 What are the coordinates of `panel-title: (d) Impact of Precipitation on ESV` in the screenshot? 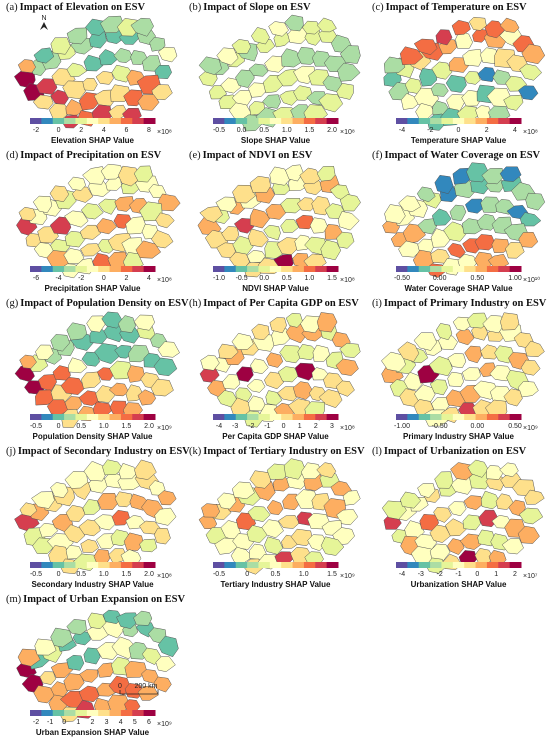 It's located at (83, 155).